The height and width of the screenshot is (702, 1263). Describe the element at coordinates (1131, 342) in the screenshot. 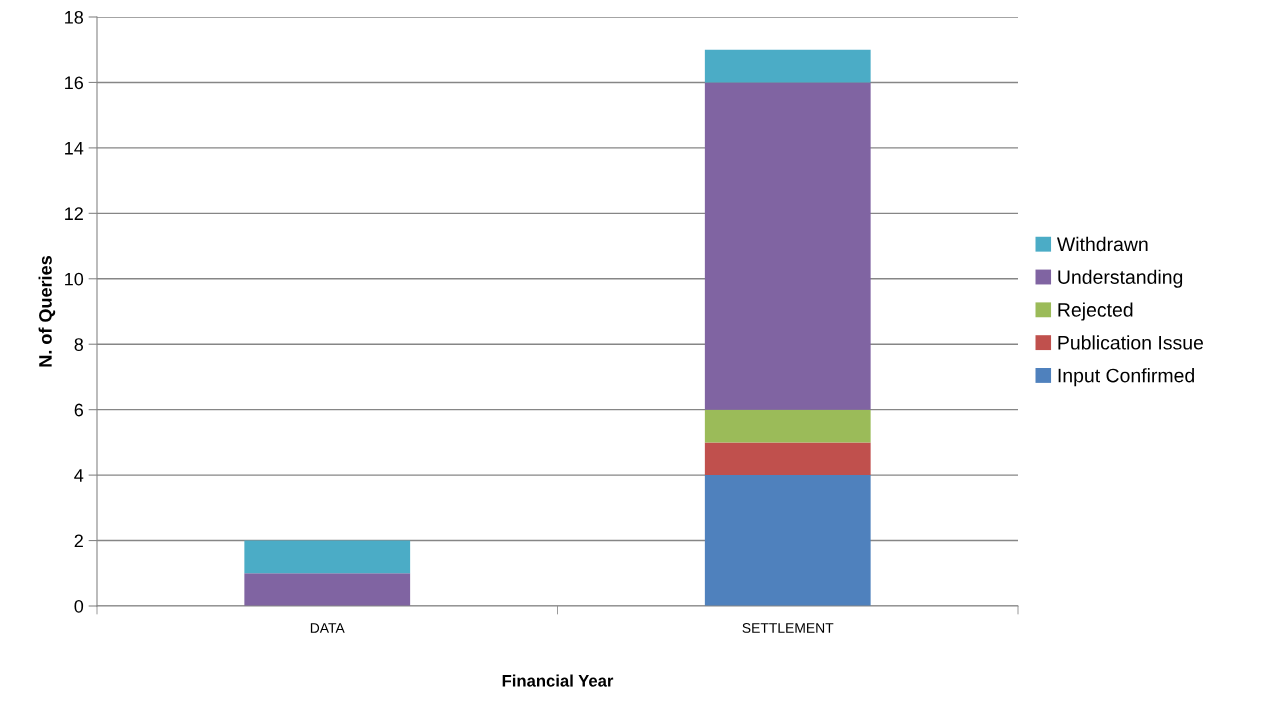

I see `legend-label: Publication Issue` at that location.